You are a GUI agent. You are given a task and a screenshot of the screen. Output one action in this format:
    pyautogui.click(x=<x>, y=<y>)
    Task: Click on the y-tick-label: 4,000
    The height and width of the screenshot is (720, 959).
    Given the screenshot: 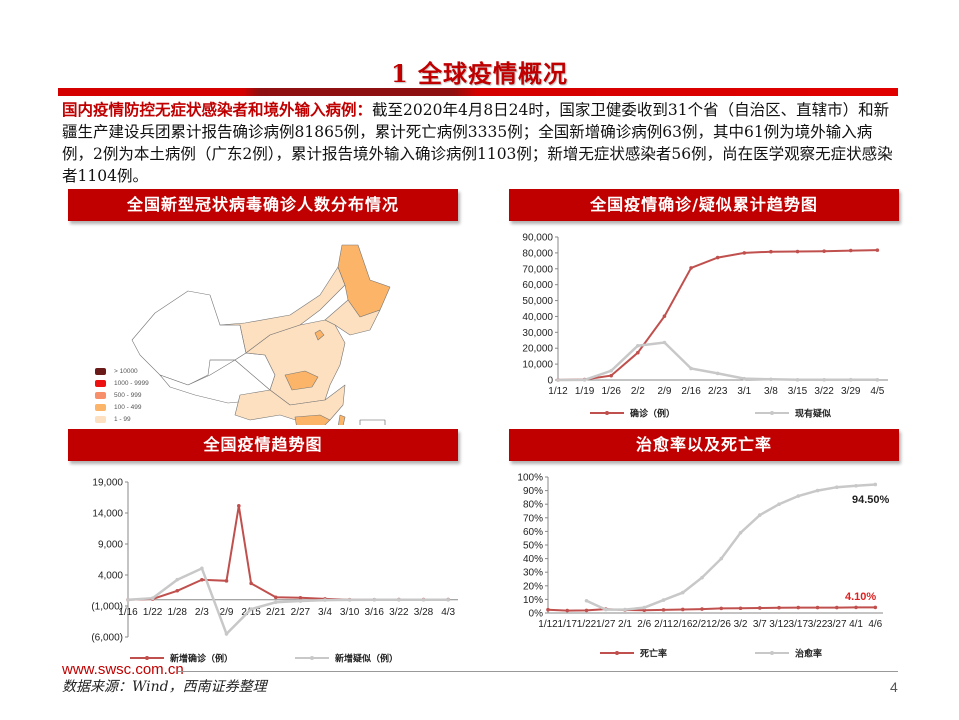 What is the action you would take?
    pyautogui.click(x=110, y=576)
    